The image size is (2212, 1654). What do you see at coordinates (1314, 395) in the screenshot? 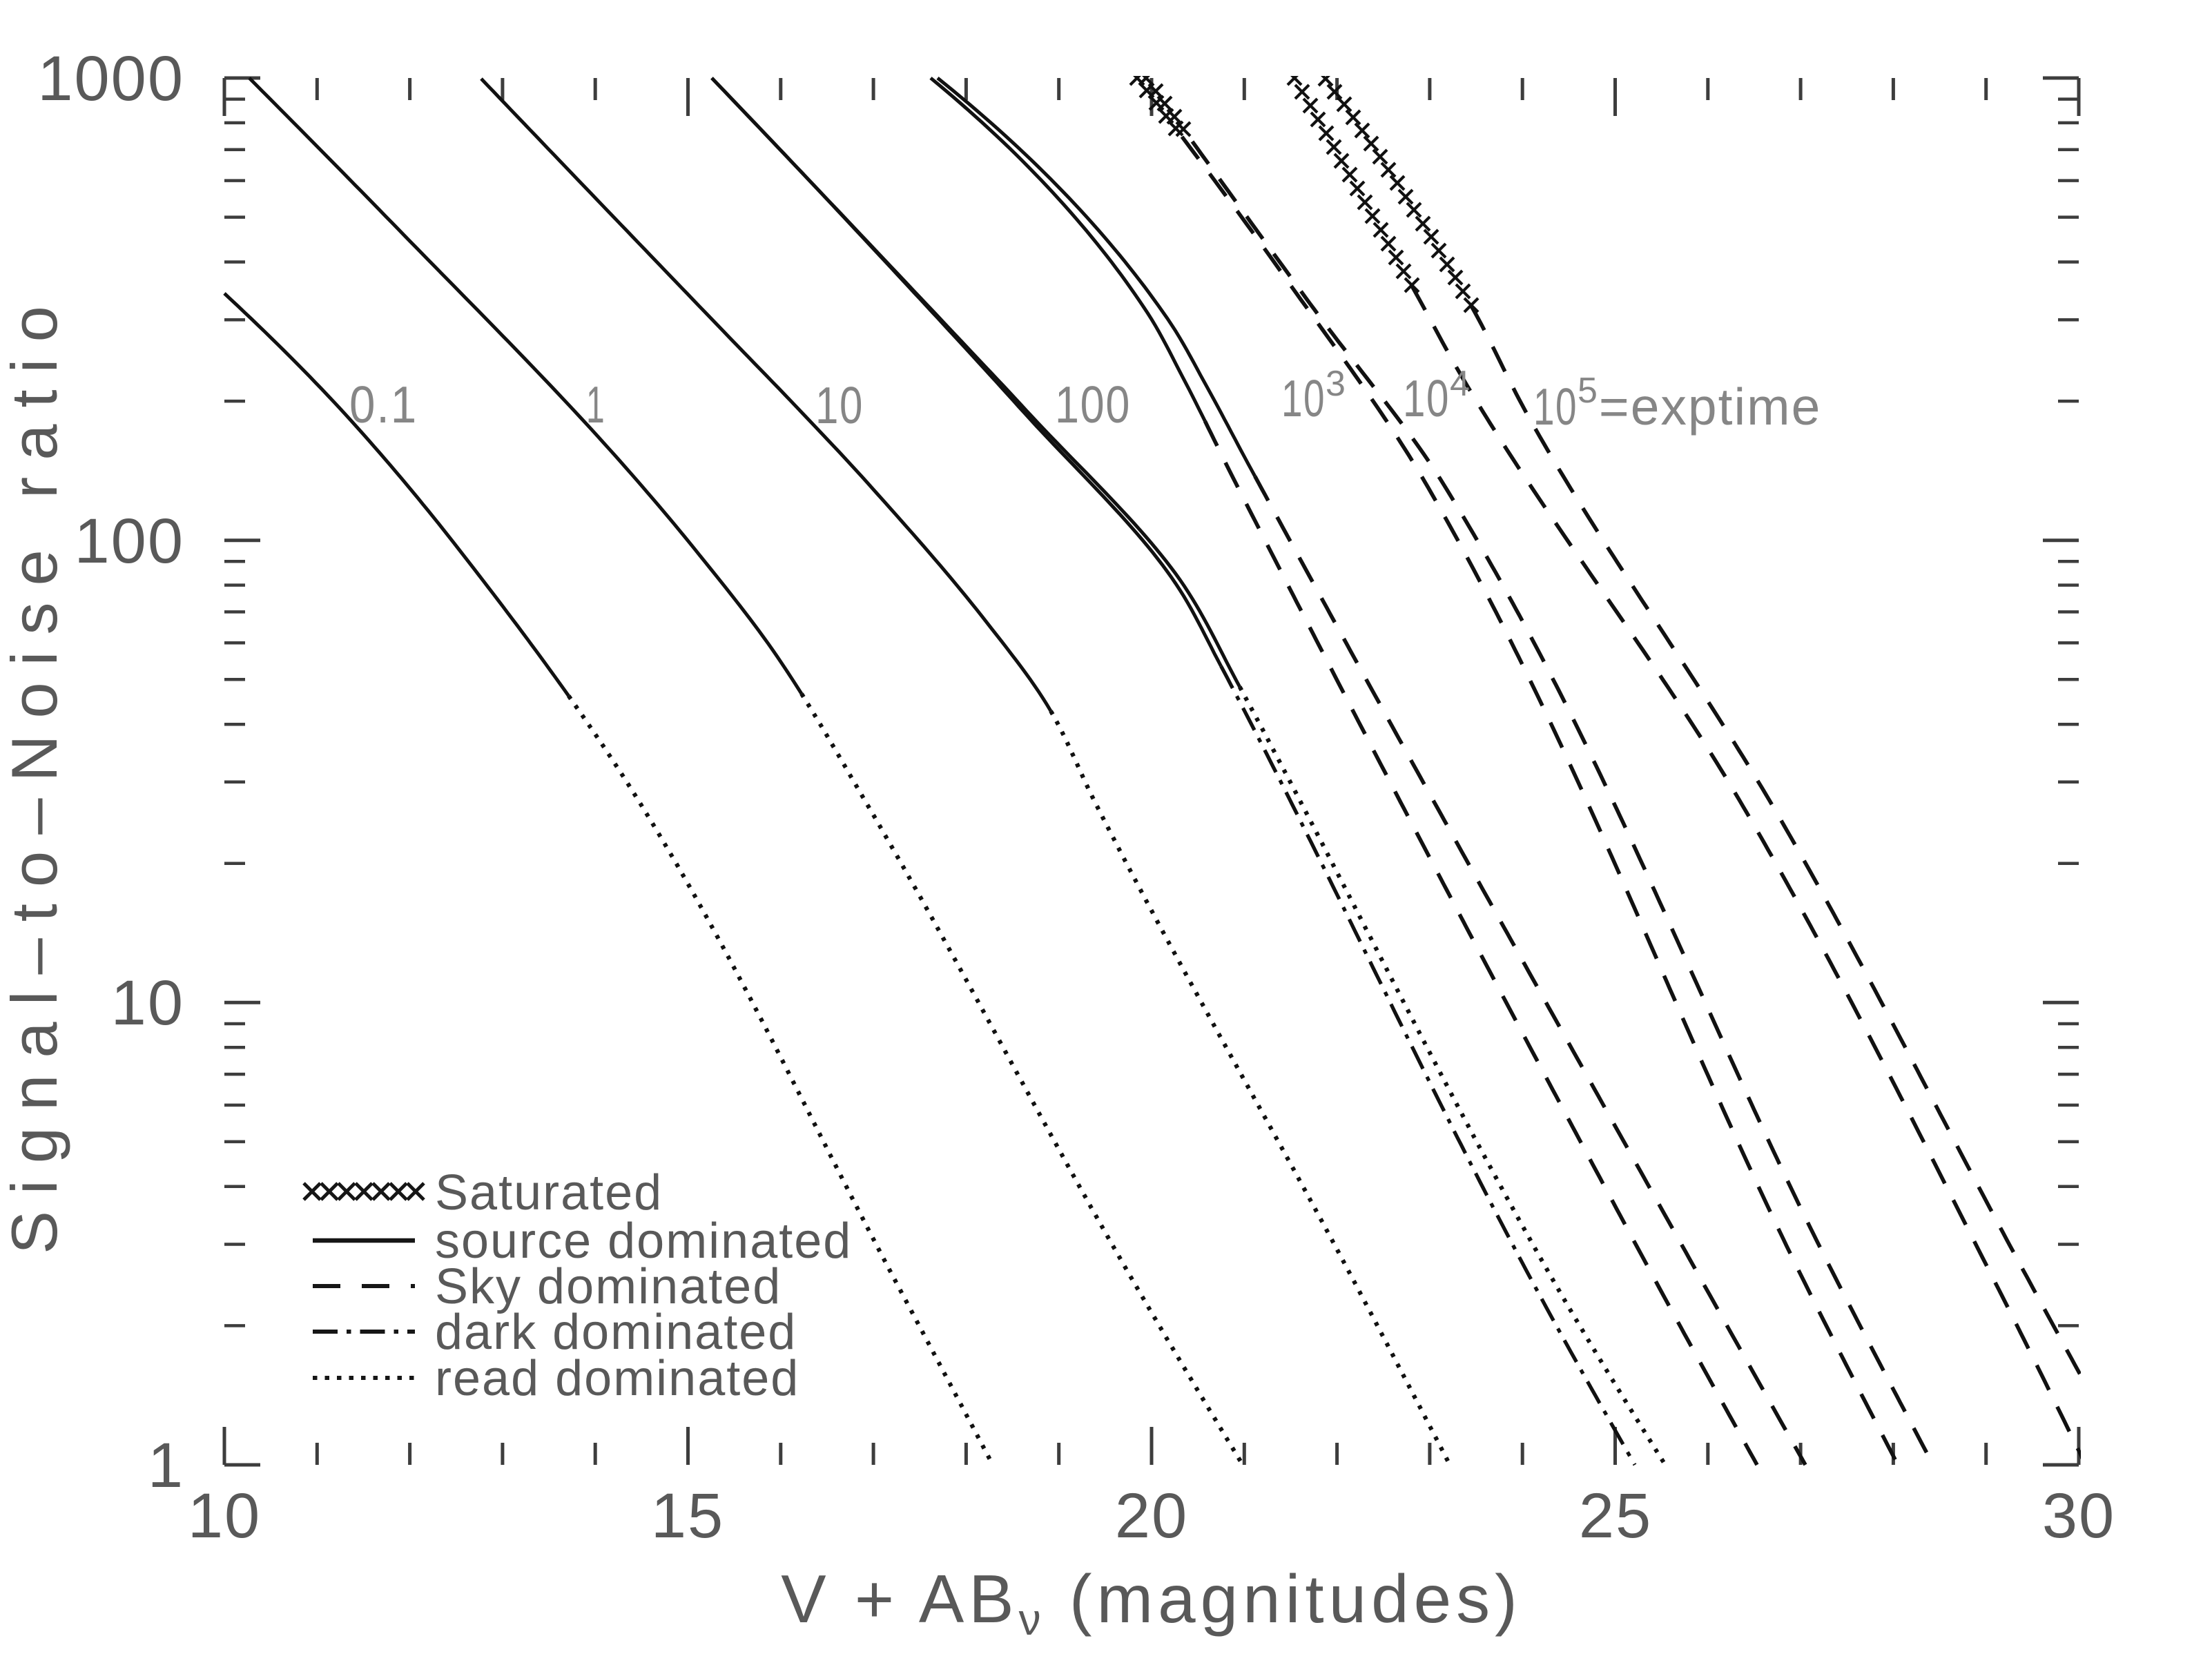
I see `svg-text: 10³` at bounding box center [1314, 395].